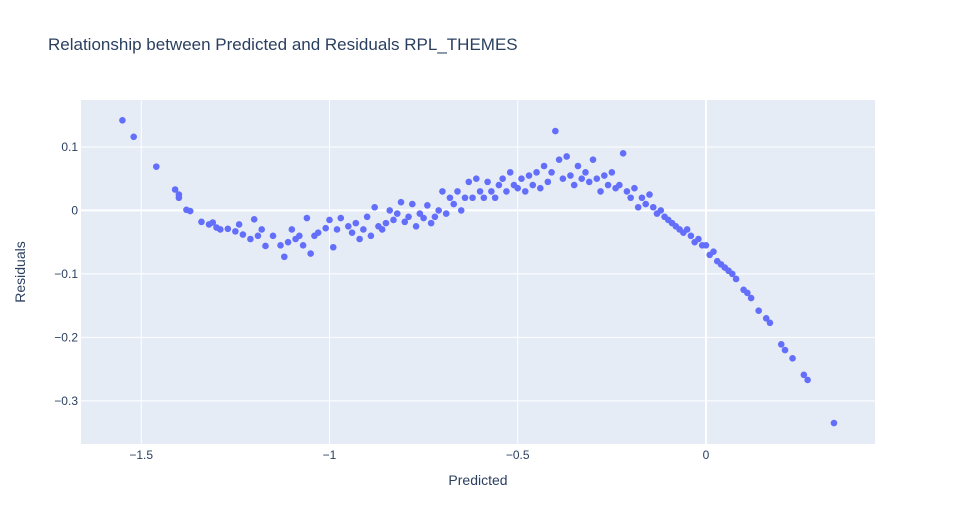  I want to click on y-tick-label: −0.1, so click(66, 274).